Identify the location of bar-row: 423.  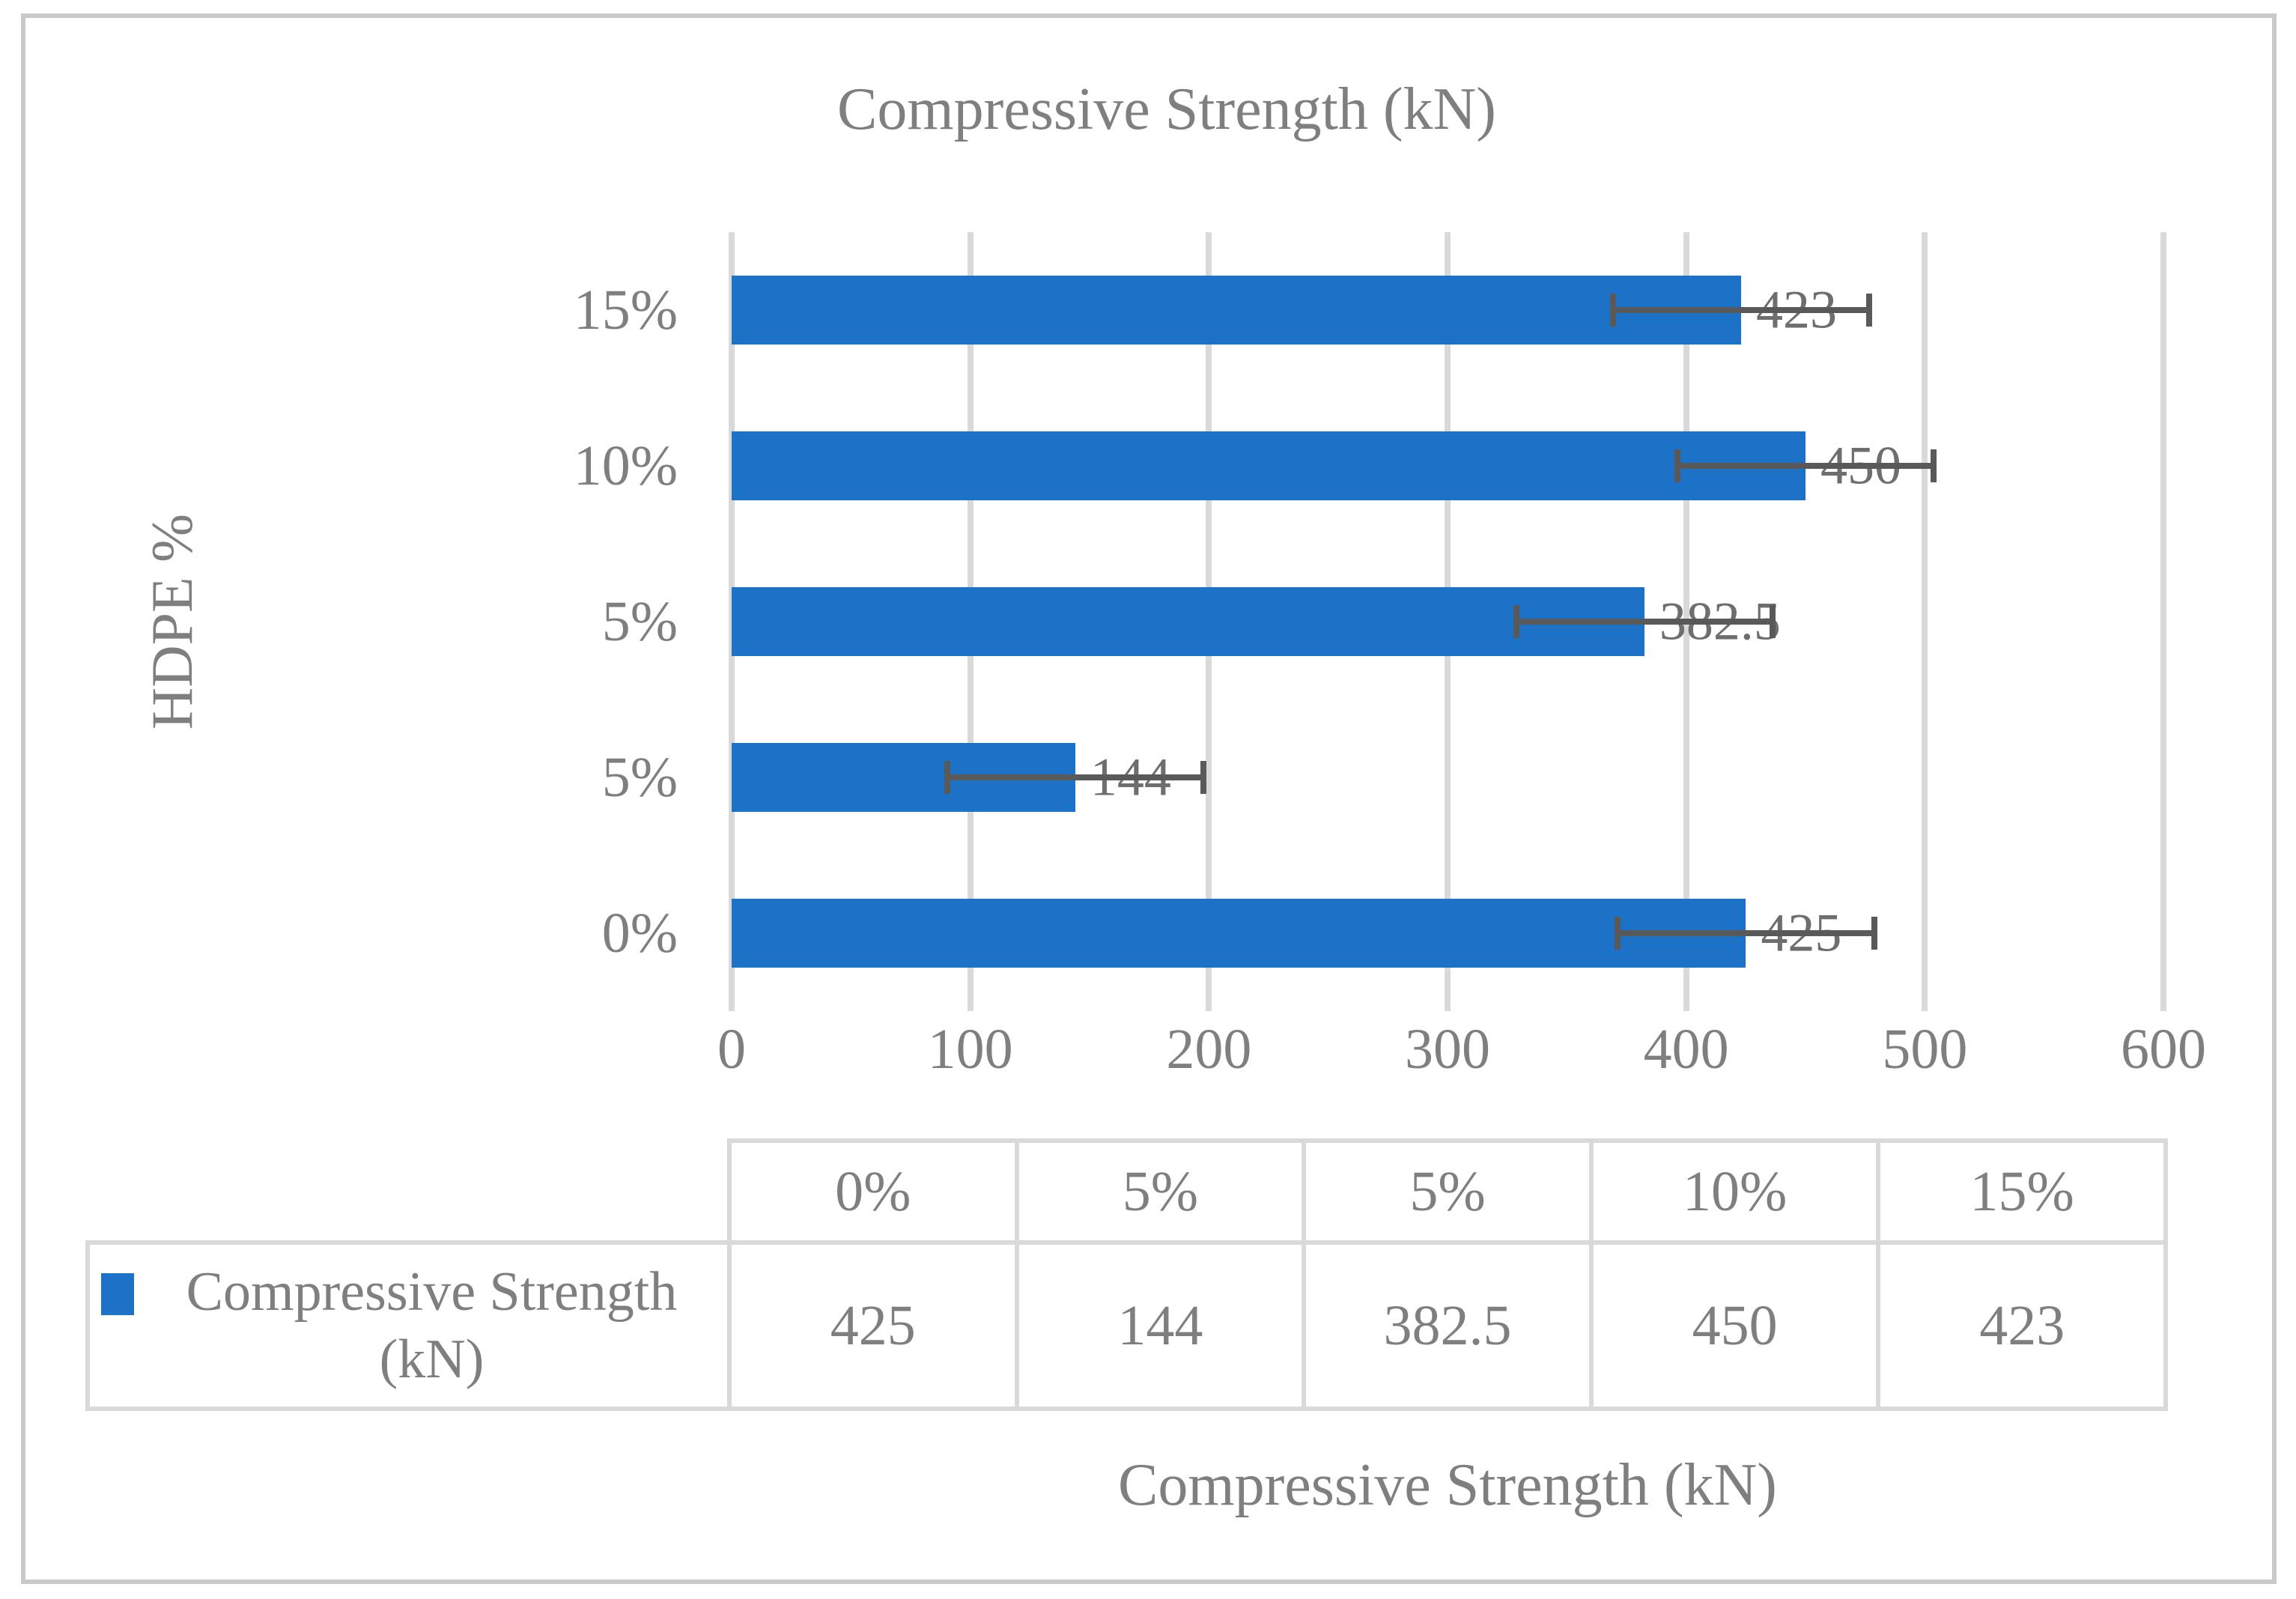
(1447, 310).